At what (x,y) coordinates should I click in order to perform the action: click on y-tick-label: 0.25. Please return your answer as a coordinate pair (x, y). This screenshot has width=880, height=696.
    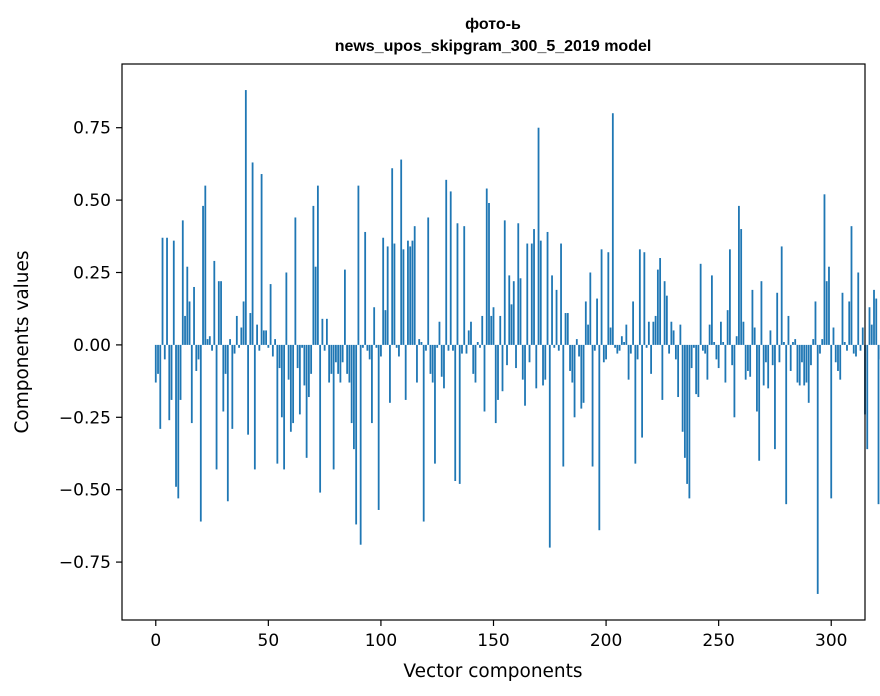
    Looking at the image, I should click on (92, 274).